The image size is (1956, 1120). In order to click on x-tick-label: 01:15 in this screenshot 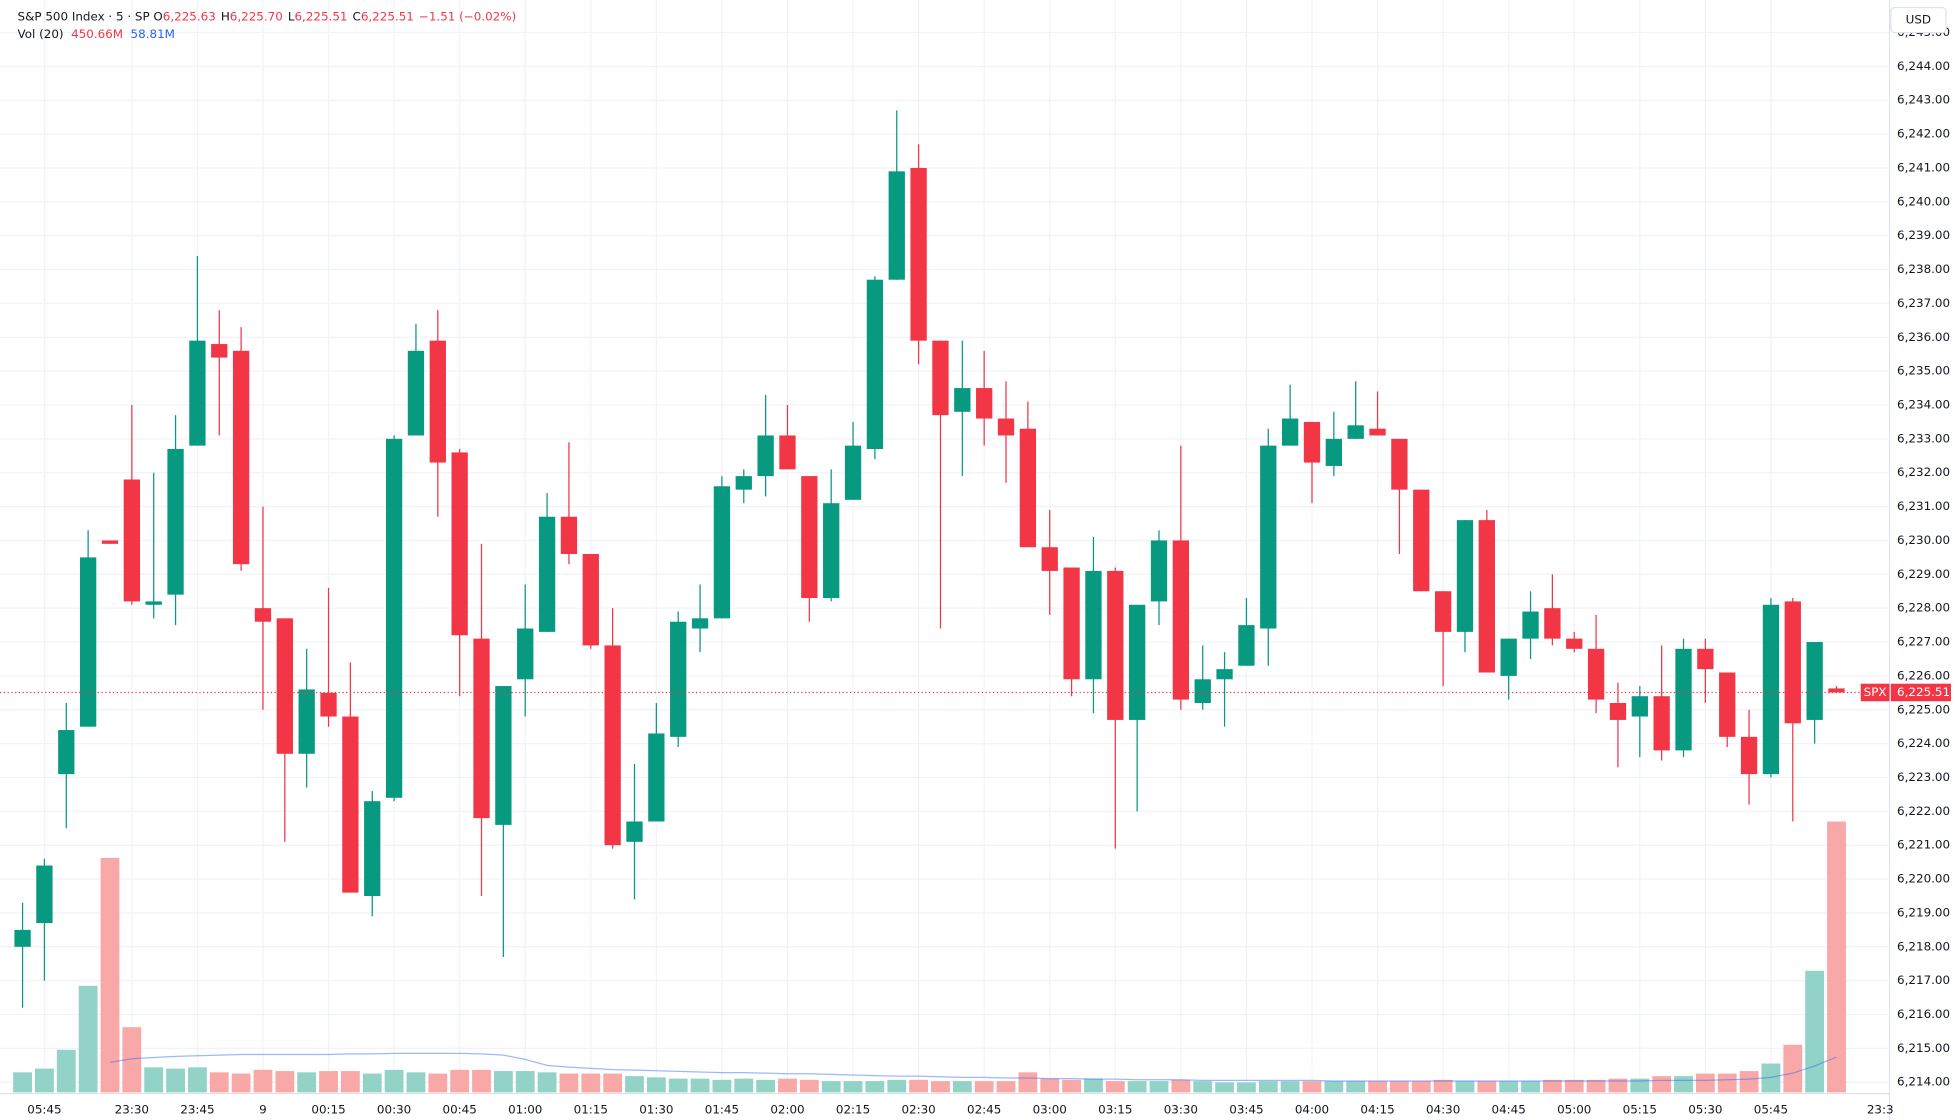, I will do `click(591, 1109)`.